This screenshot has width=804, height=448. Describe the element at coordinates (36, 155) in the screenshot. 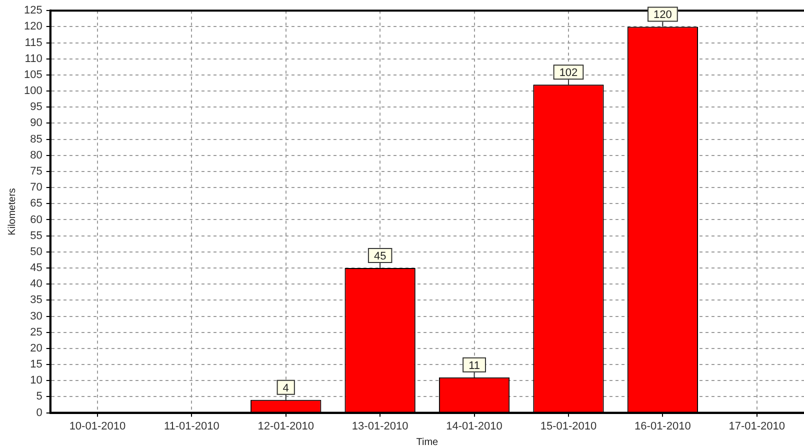

I see `y-tick-label: 80` at that location.